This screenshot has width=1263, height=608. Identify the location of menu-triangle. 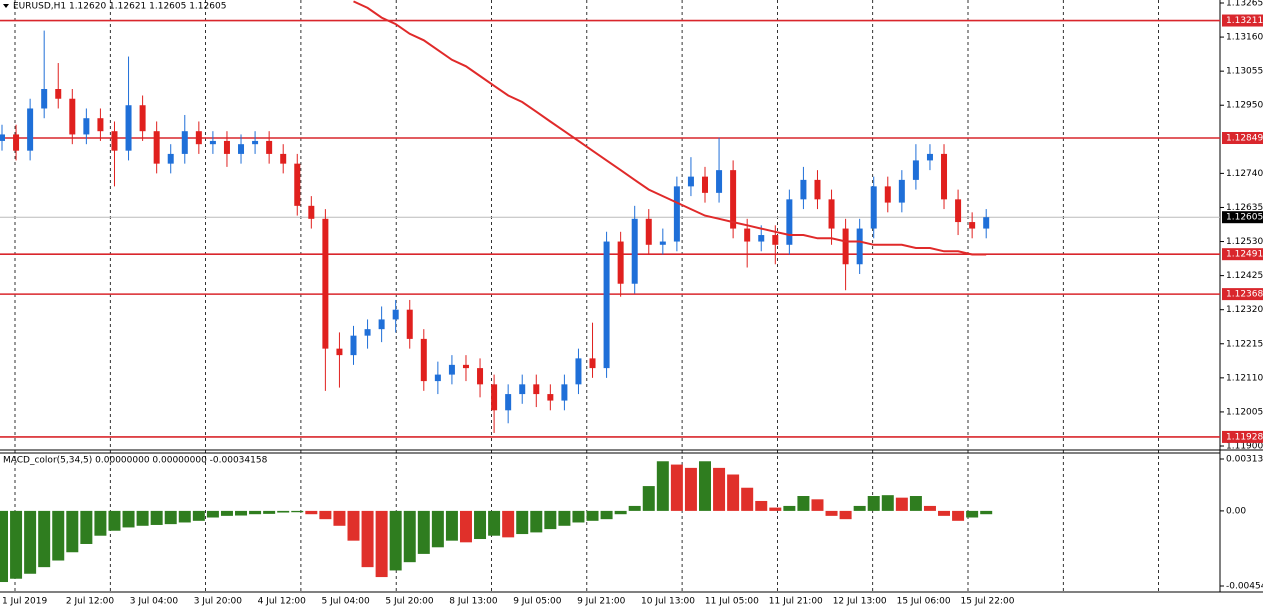
(6, 6).